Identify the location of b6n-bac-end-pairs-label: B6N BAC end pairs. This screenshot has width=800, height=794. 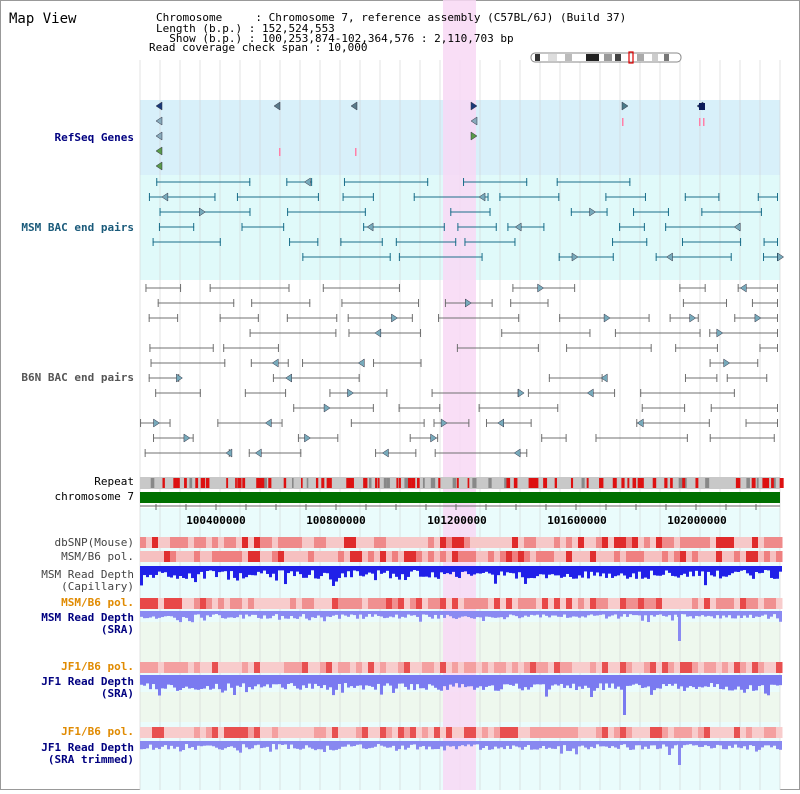
(77, 377).